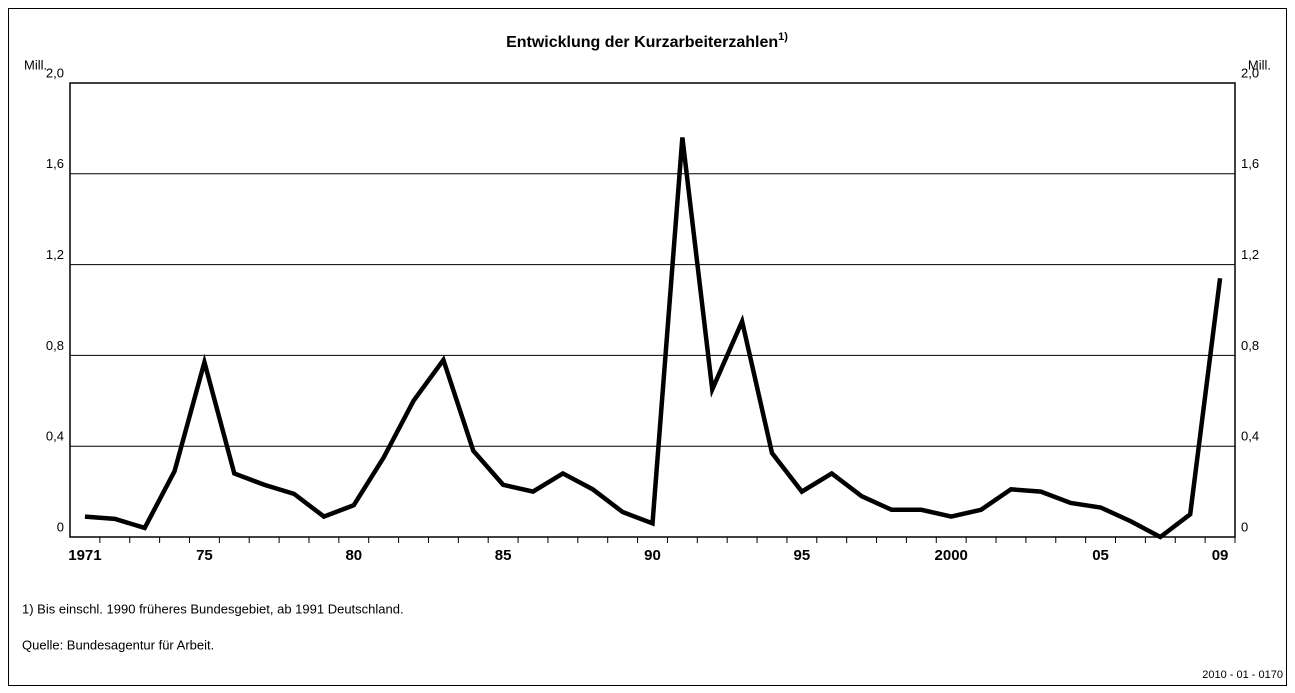 This screenshot has width=1295, height=693. Describe the element at coordinates (204, 555) in the screenshot. I see `x-tick-label: 75` at that location.